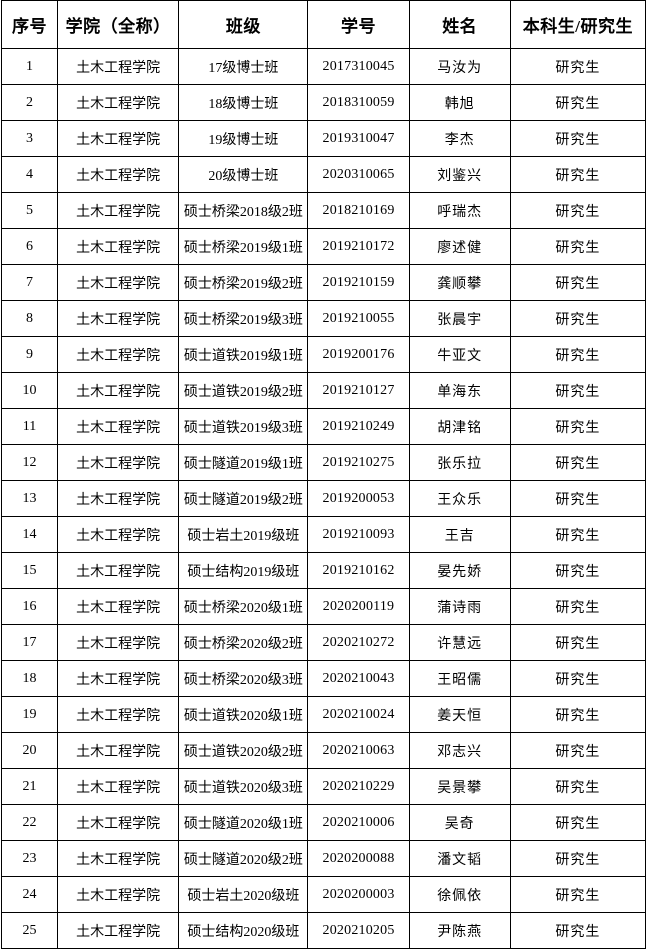 This screenshot has height=952, width=647. I want to click on cell-sid: 2019210055, so click(358, 318).